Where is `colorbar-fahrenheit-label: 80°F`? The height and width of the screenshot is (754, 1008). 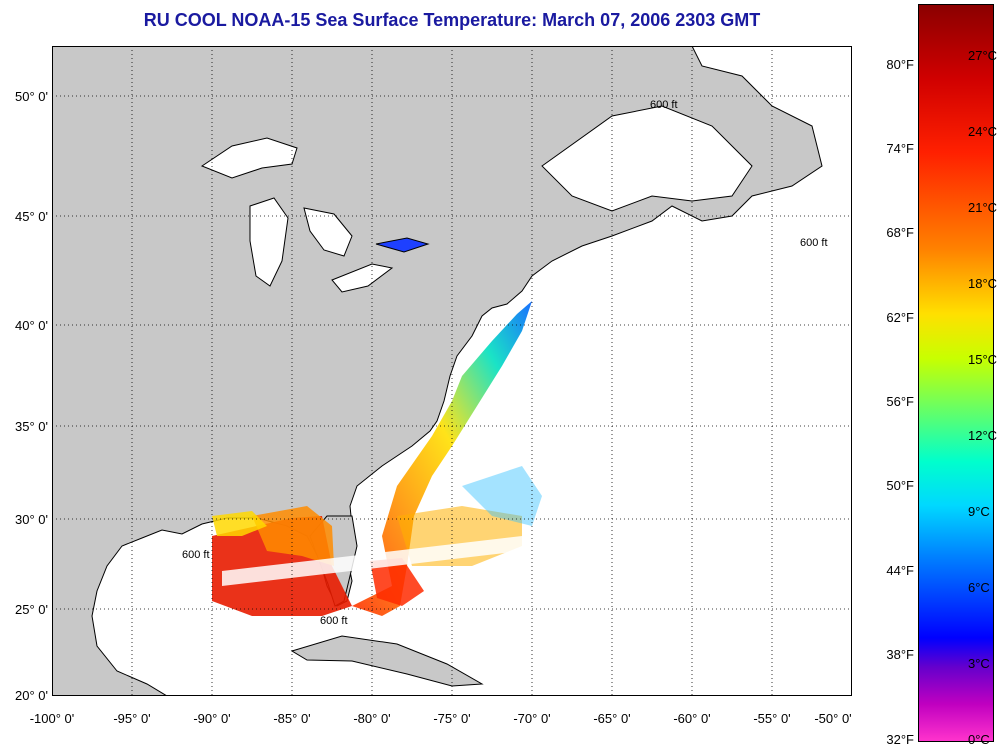
colorbar-fahrenheit-label: 80°F is located at coordinates (900, 64).